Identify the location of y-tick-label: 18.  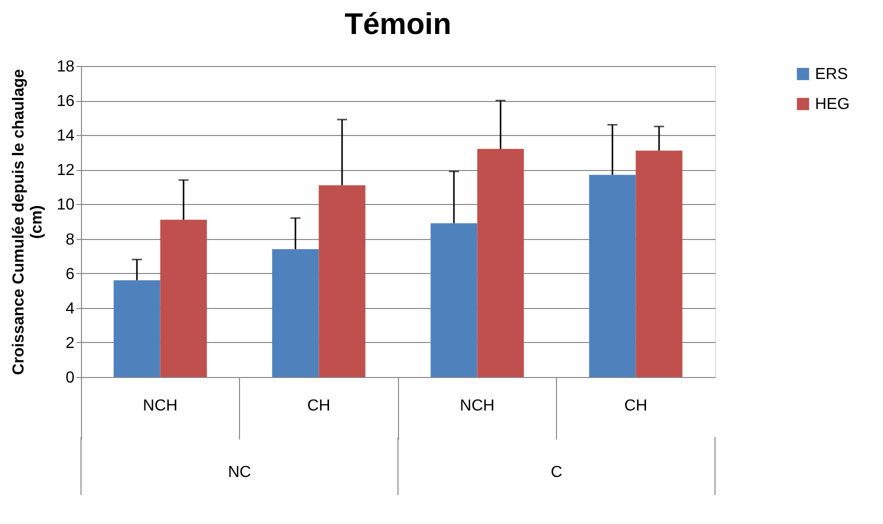
(65, 67).